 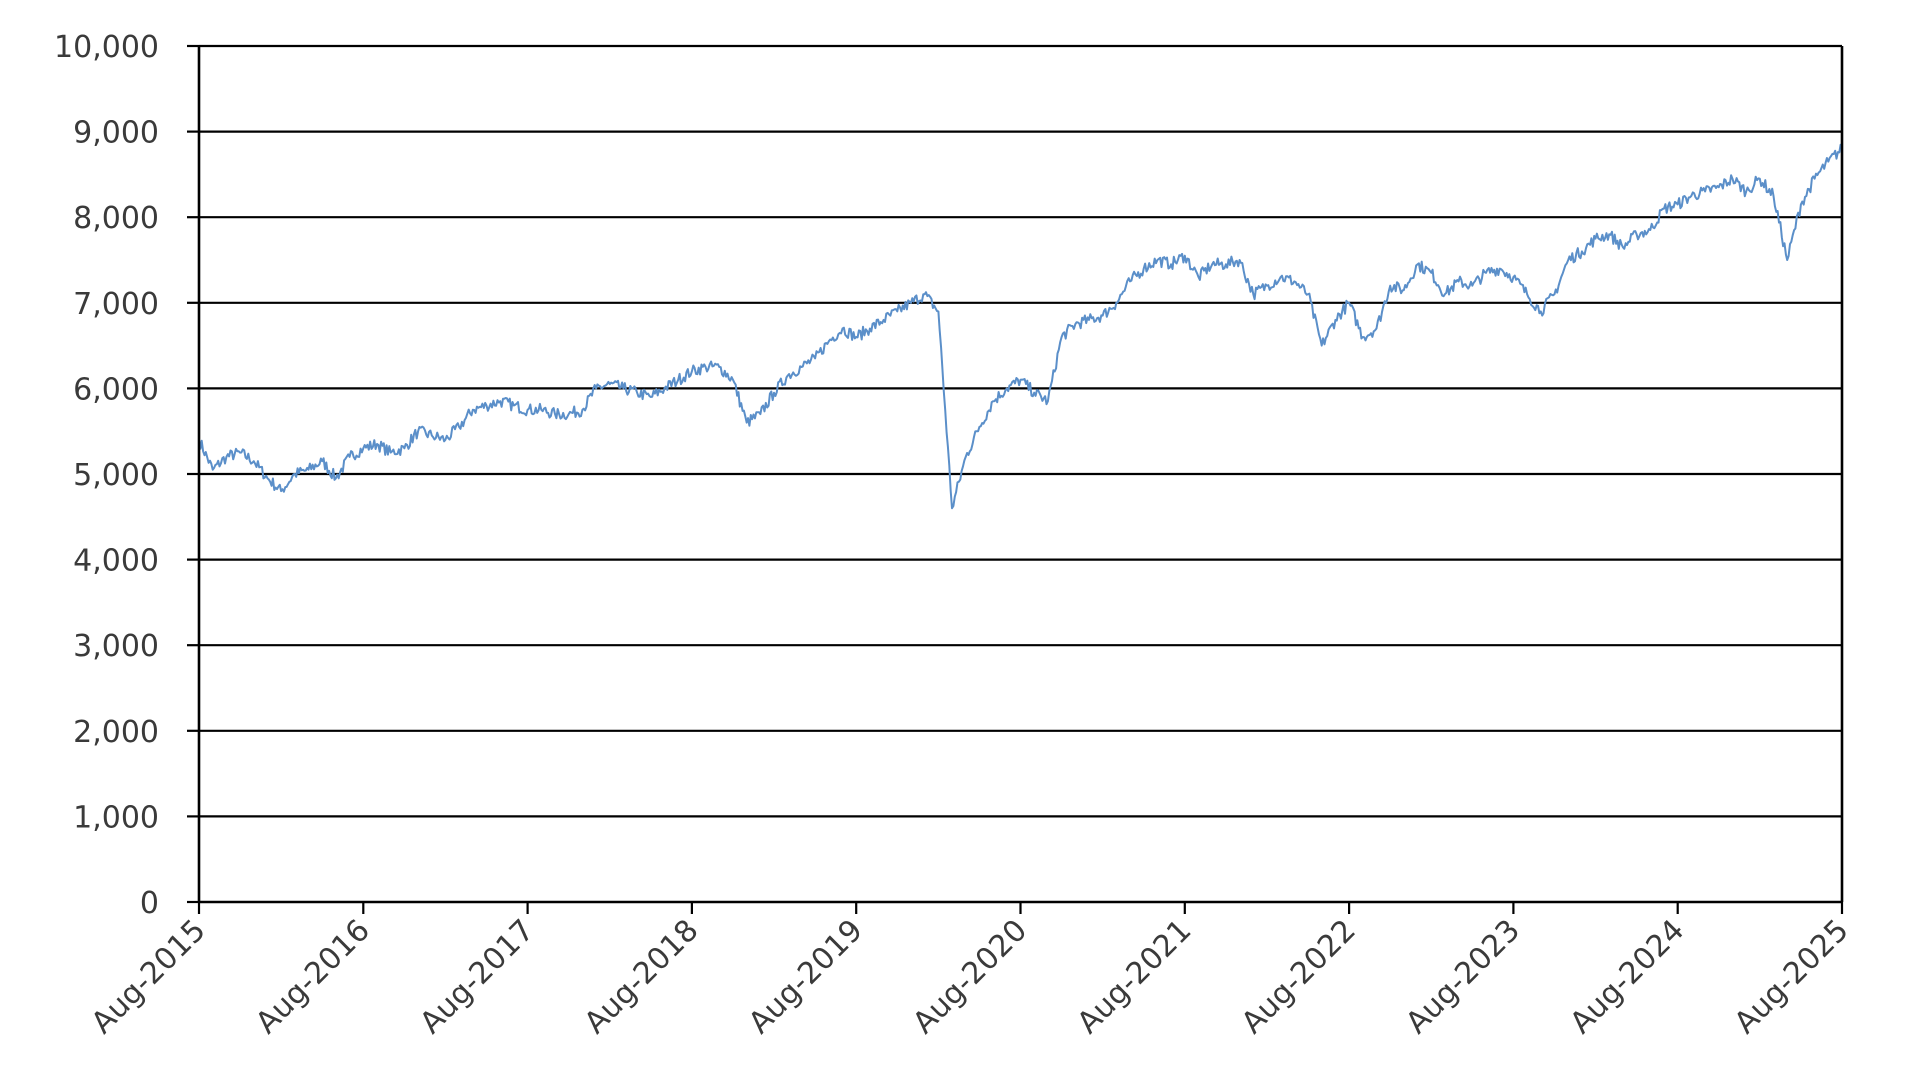 I want to click on x-tick-label: Aug-2016, so click(x=313, y=977).